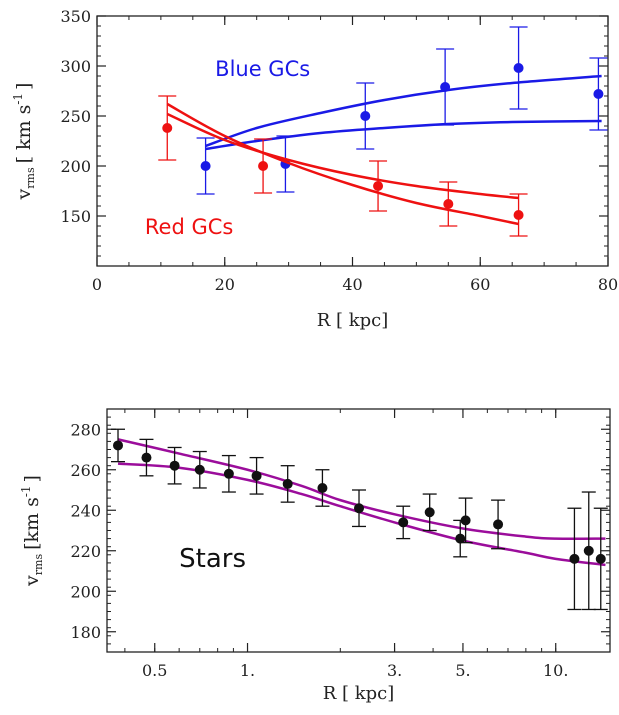 This screenshot has height=715, width=619. Describe the element at coordinates (85, 632) in the screenshot. I see `y-tick-label: 180` at that location.